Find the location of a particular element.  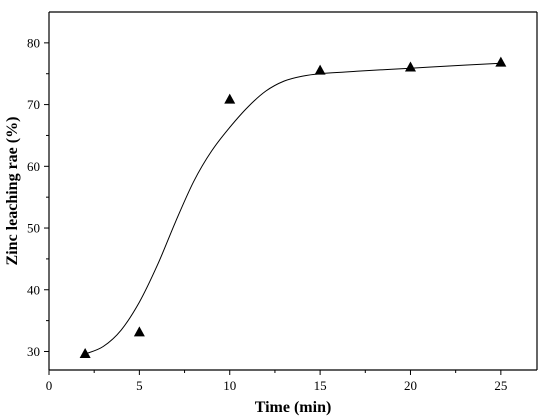

x-tick-label: 10 is located at coordinates (229, 385).